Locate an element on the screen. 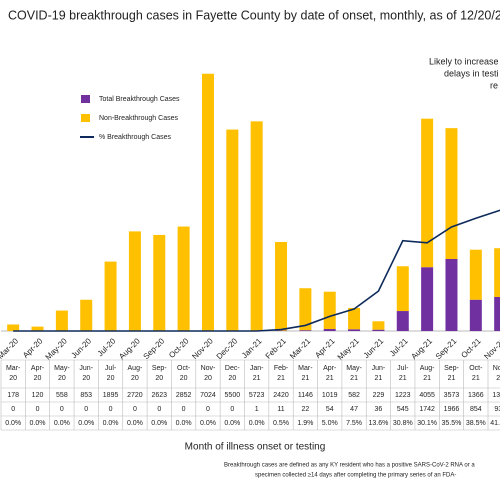 The image size is (500, 482). annotation: Likely to increase is located at coordinates (464, 61).